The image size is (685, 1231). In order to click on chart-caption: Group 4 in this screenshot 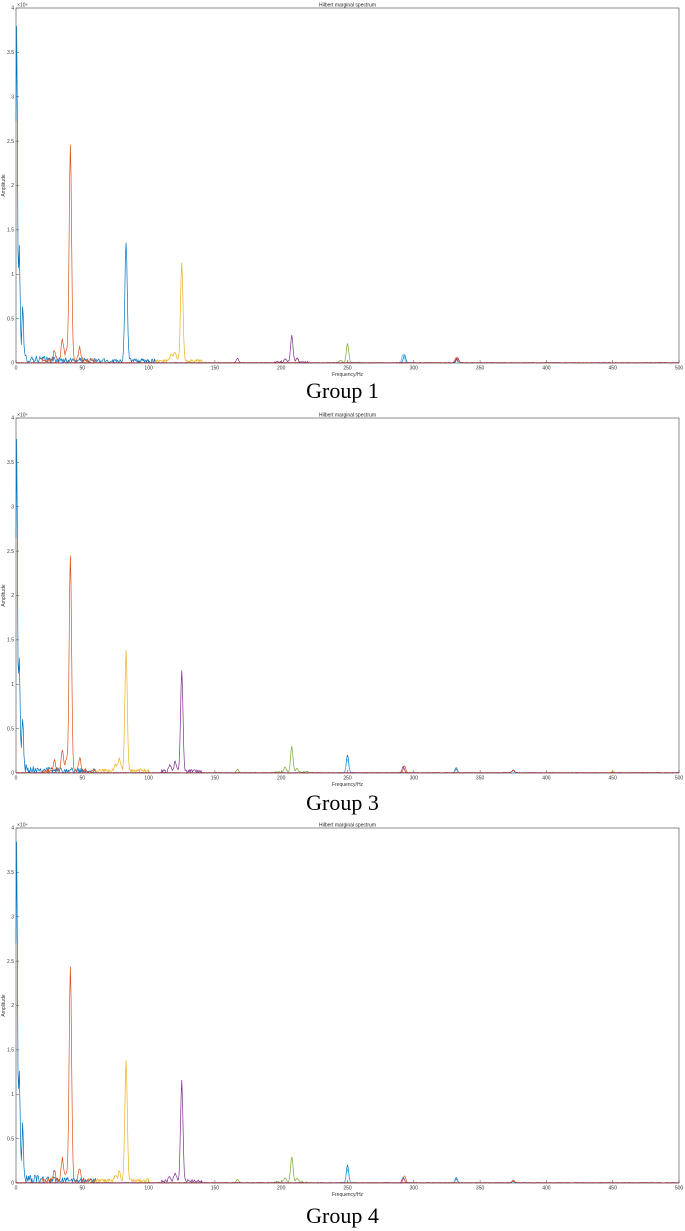, I will do `click(342, 1215)`.